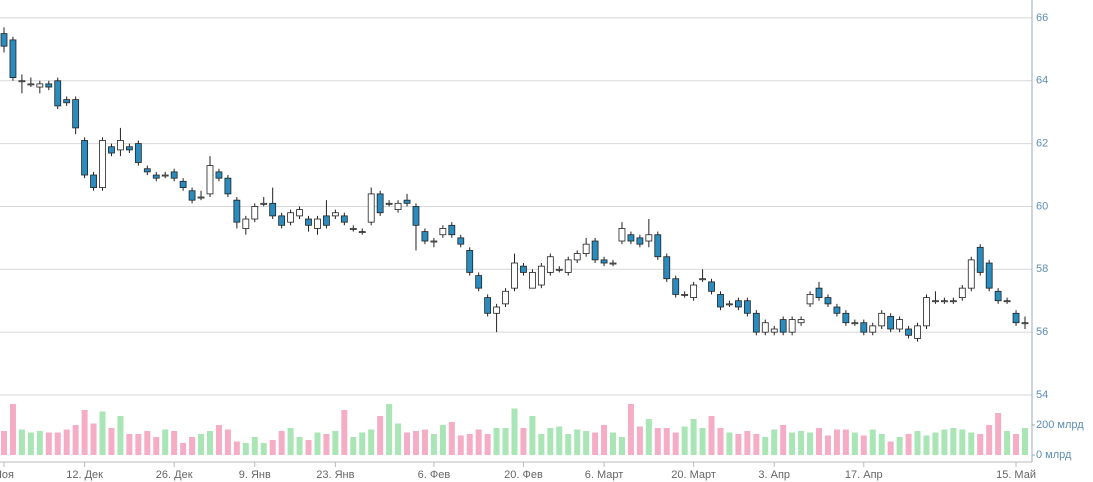 This screenshot has width=1093, height=482. What do you see at coordinates (523, 475) in the screenshot?
I see `x-tick-label: 20. Фев` at bounding box center [523, 475].